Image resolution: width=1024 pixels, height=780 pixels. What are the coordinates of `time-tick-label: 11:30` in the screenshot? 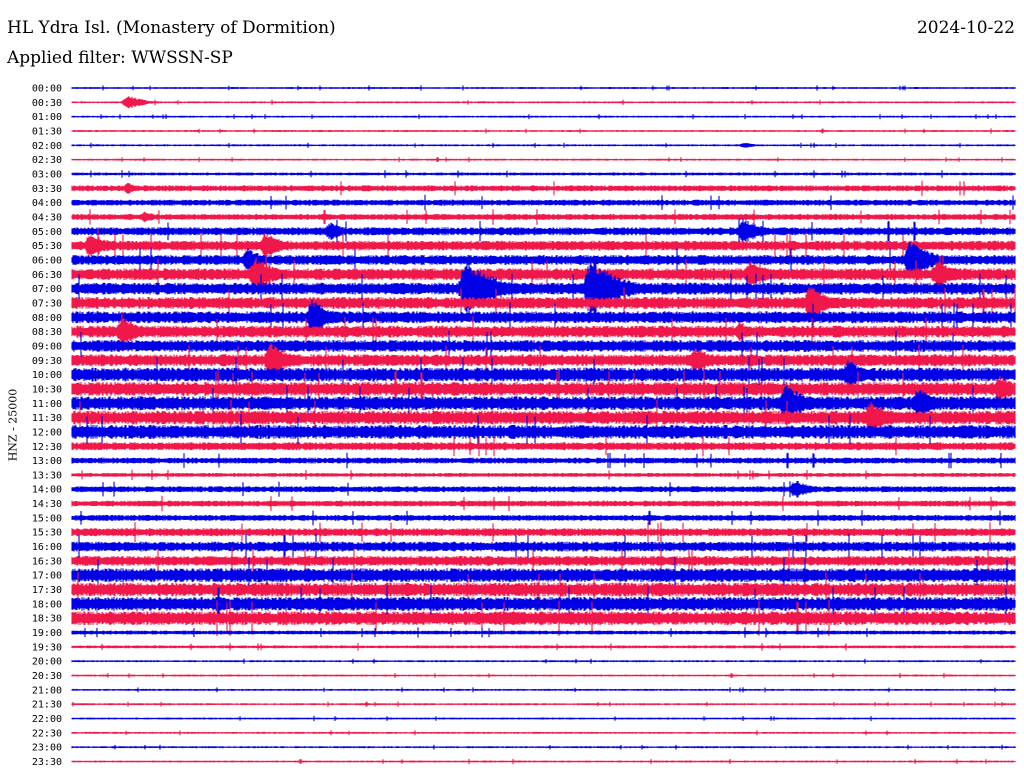 It's located at (47, 418).